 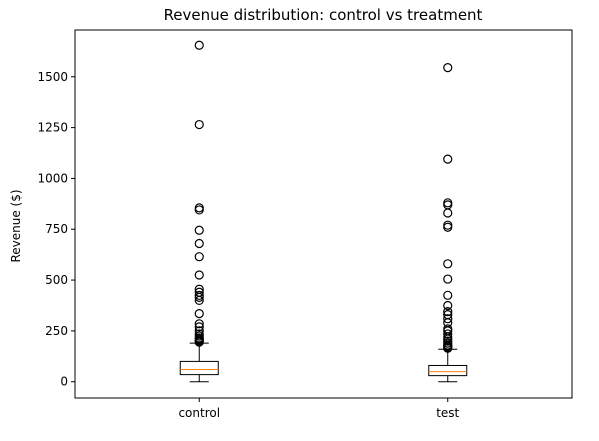 I want to click on y-tick-label: 250, so click(x=56, y=331).